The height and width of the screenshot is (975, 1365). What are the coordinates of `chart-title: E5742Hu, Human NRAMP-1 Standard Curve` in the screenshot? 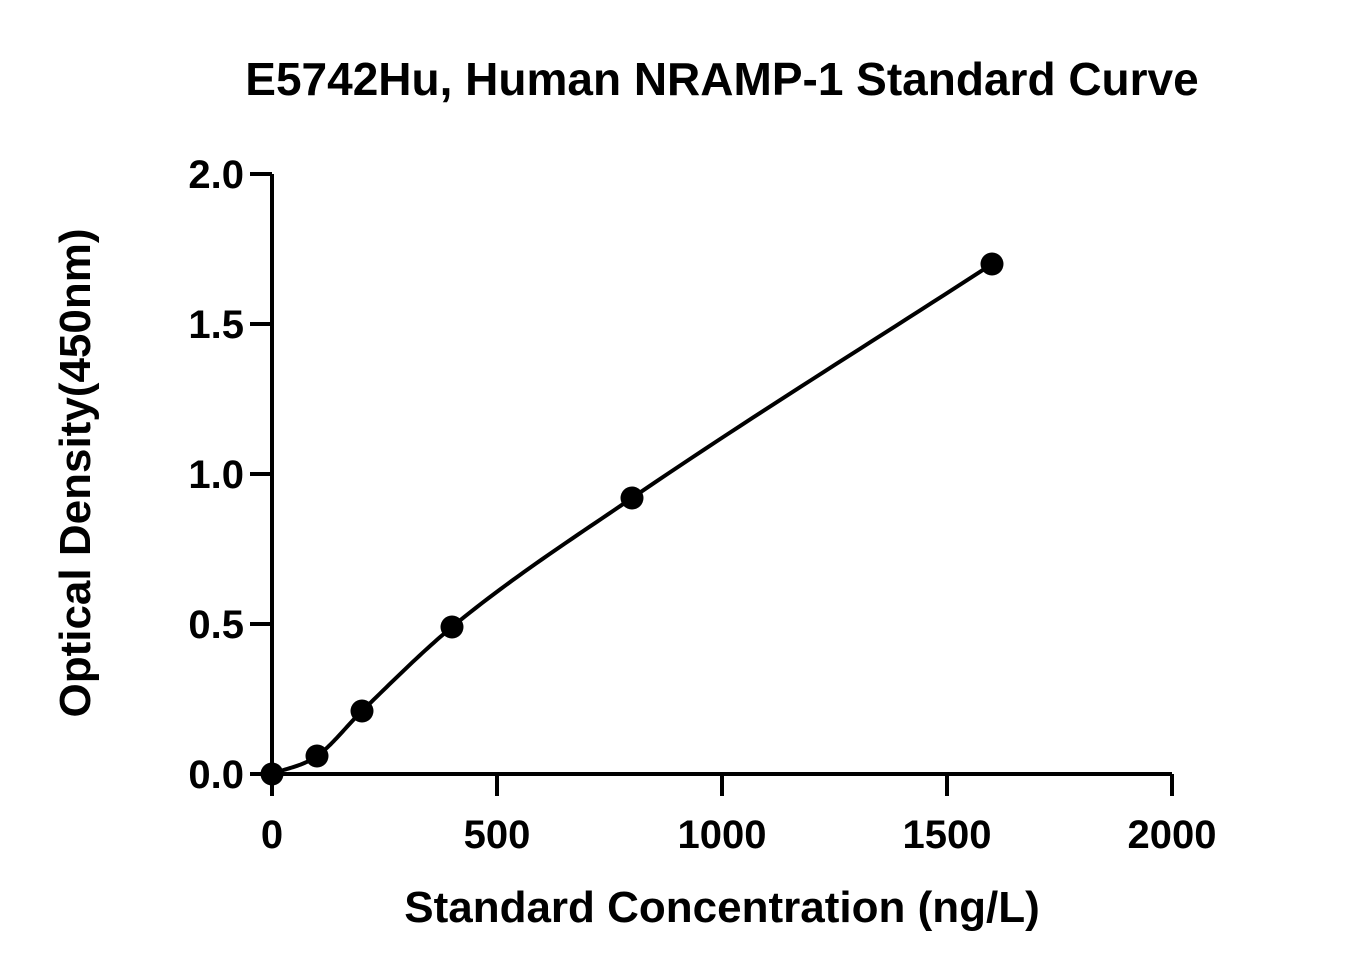 It's located at (721, 79).